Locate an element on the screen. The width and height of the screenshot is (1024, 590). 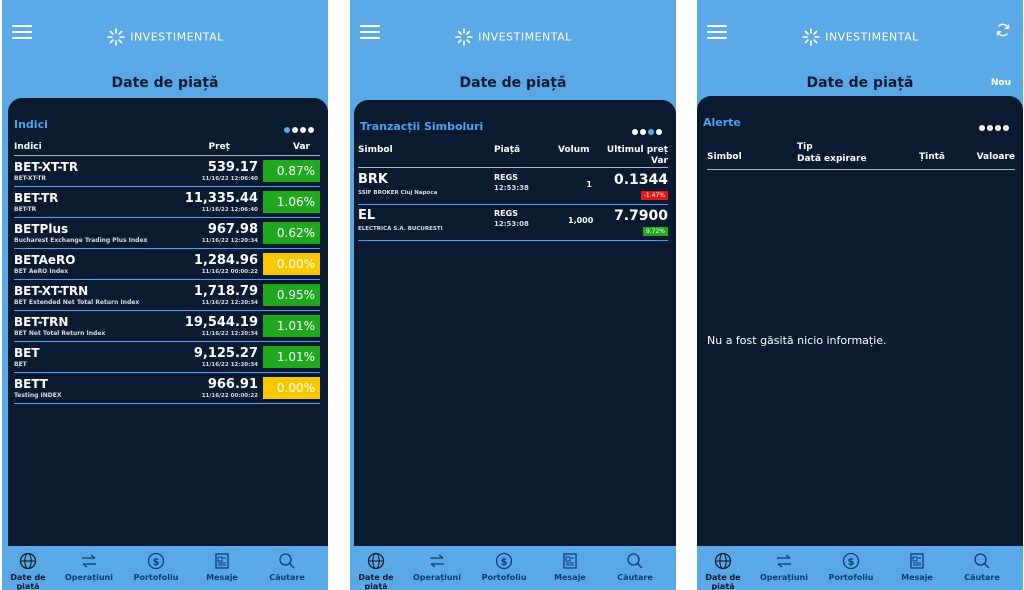
transfer-arrows-icon is located at coordinates (784, 561).